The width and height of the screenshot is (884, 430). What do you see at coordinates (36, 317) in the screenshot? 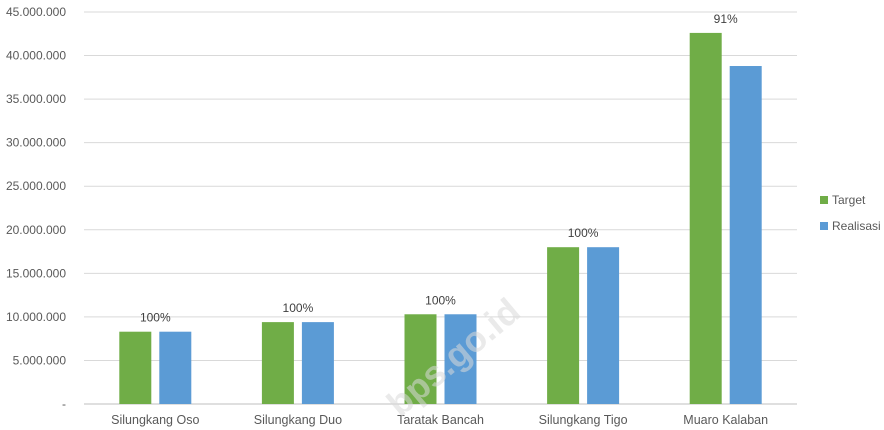
I see `y-tick-label: 10.000.000` at bounding box center [36, 317].